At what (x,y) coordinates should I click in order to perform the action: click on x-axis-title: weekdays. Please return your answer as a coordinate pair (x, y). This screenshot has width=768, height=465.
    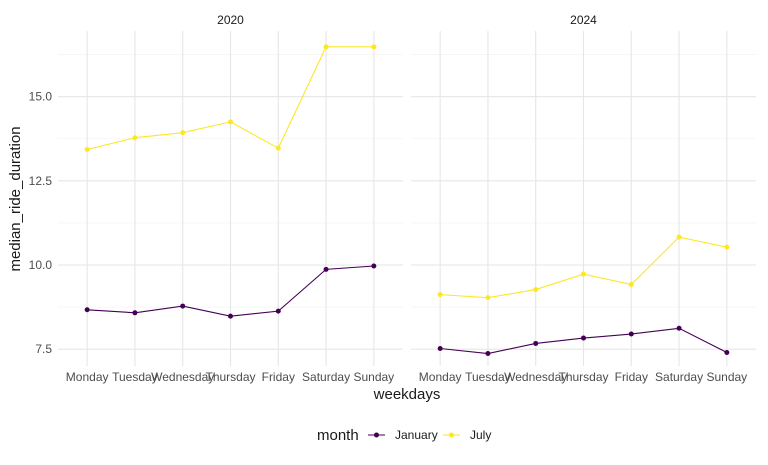
    Looking at the image, I should click on (407, 394).